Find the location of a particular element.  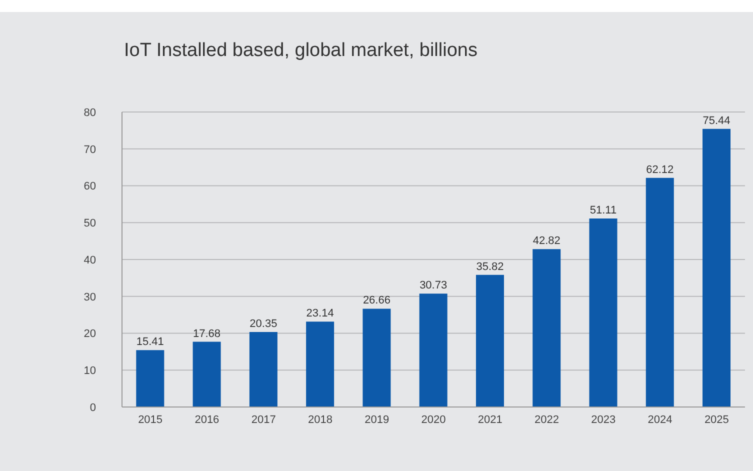

x-tick-label: 2024 is located at coordinates (660, 420).